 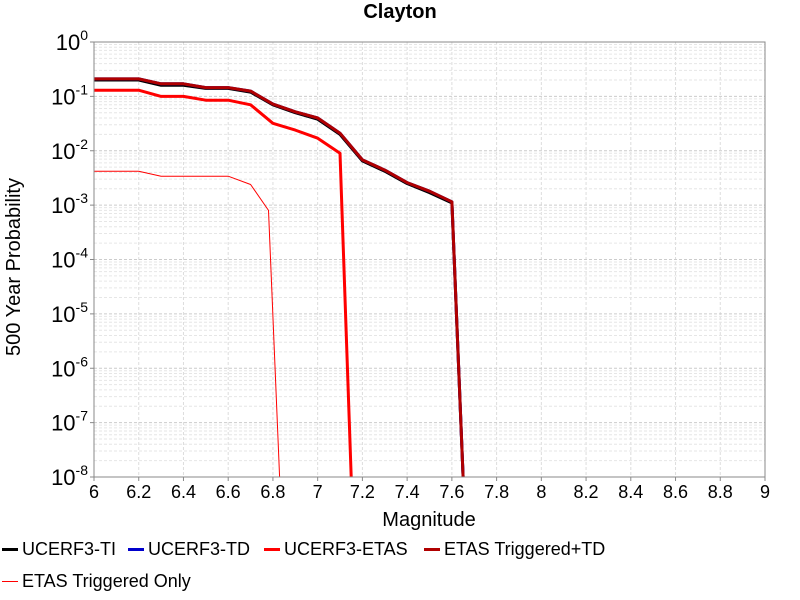 What do you see at coordinates (362, 492) in the screenshot?
I see `x-tick-label: 7.2` at bounding box center [362, 492].